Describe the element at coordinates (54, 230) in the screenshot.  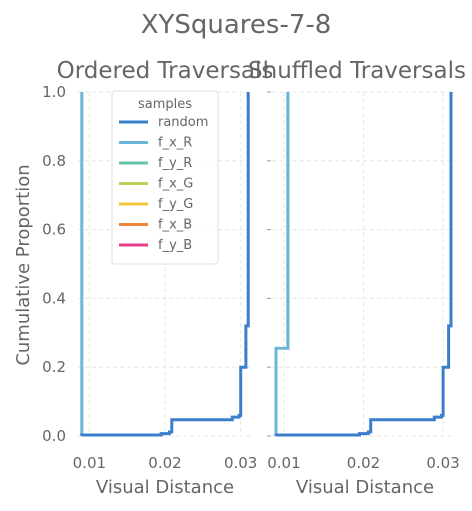
I see `y-tick-label: 0.6` at that location.